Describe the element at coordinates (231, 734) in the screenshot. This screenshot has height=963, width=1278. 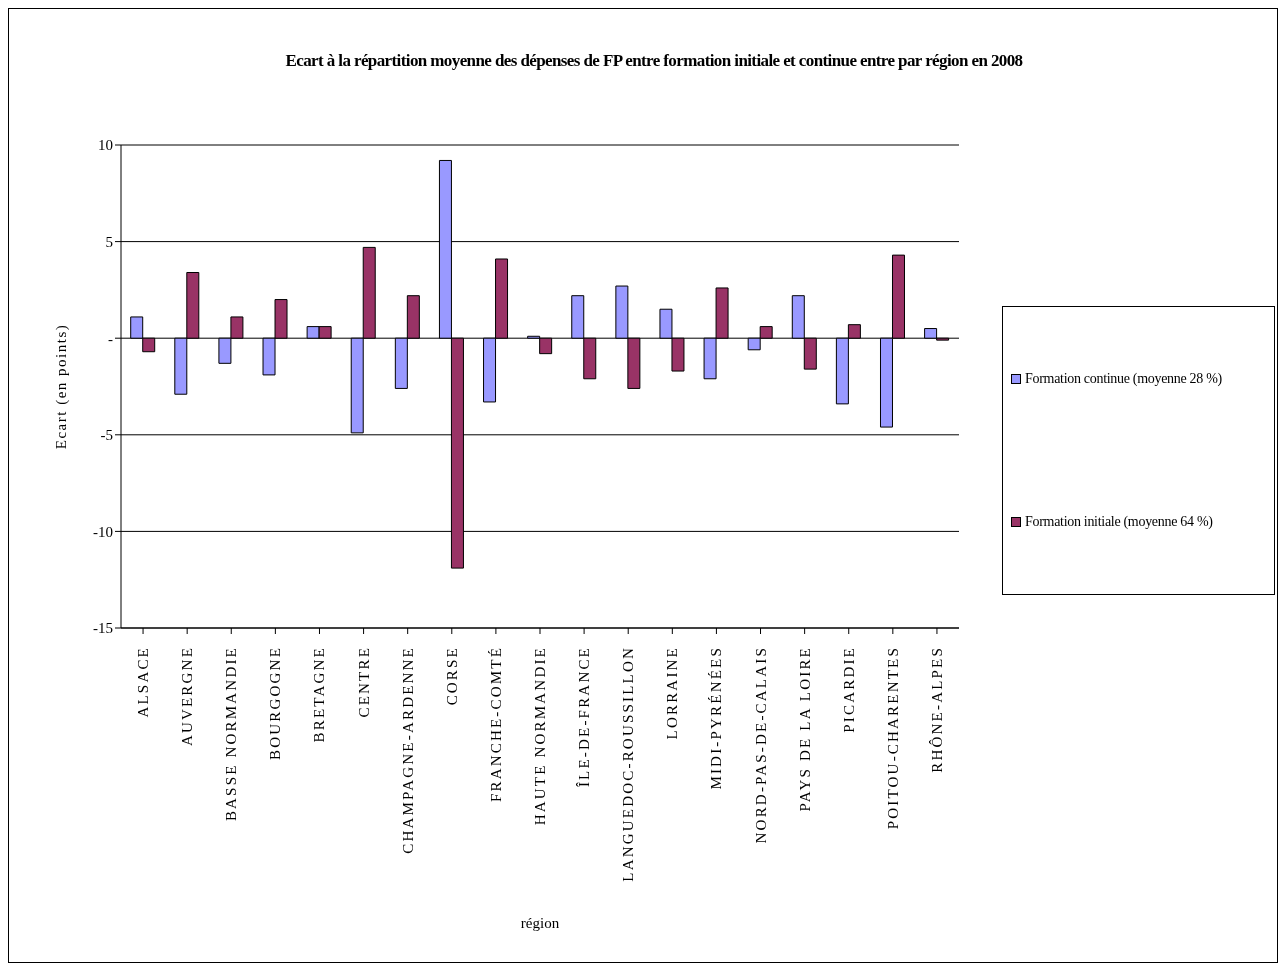
I see `x-tick-label: BASSE NORMANDIE` at that location.